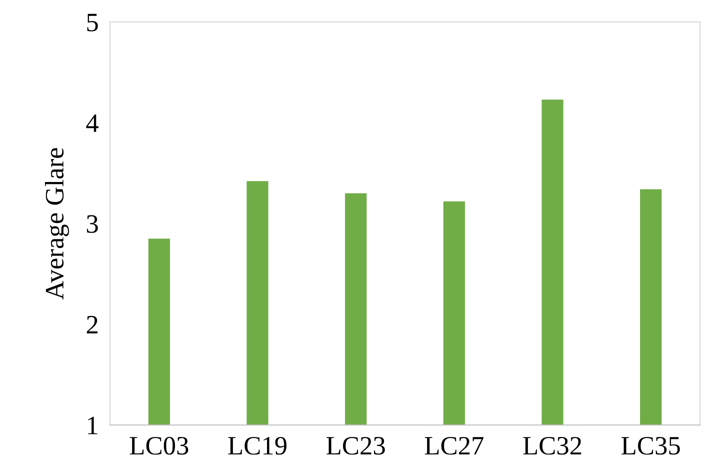  Describe the element at coordinates (92, 123) in the screenshot. I see `y-tick-label: 4` at that location.